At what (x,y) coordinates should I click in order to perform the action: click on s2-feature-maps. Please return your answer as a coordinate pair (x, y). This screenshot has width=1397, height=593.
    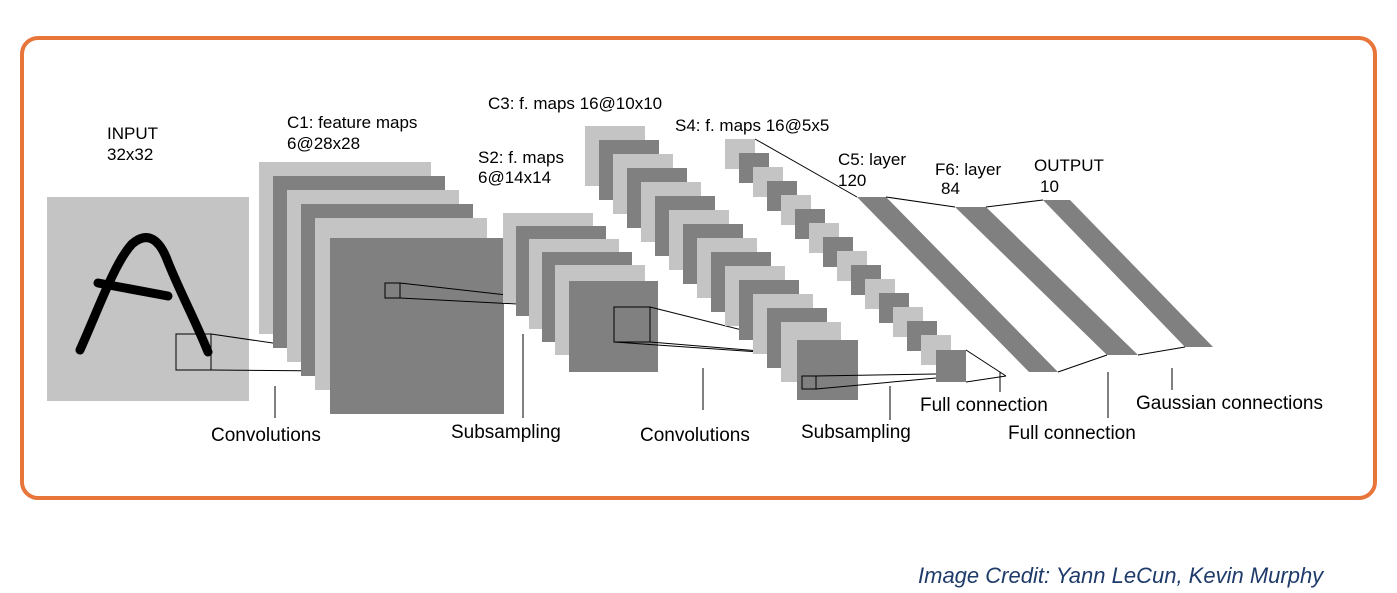
    Looking at the image, I should click on (580, 292).